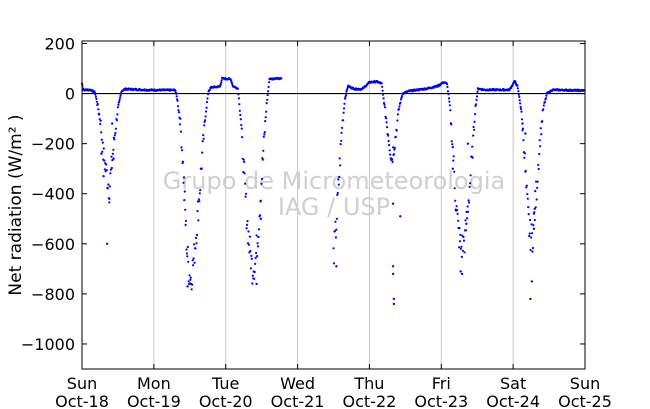 This screenshot has width=650, height=409. What do you see at coordinates (53, 244) in the screenshot?
I see `y-tick-label: −600` at bounding box center [53, 244].